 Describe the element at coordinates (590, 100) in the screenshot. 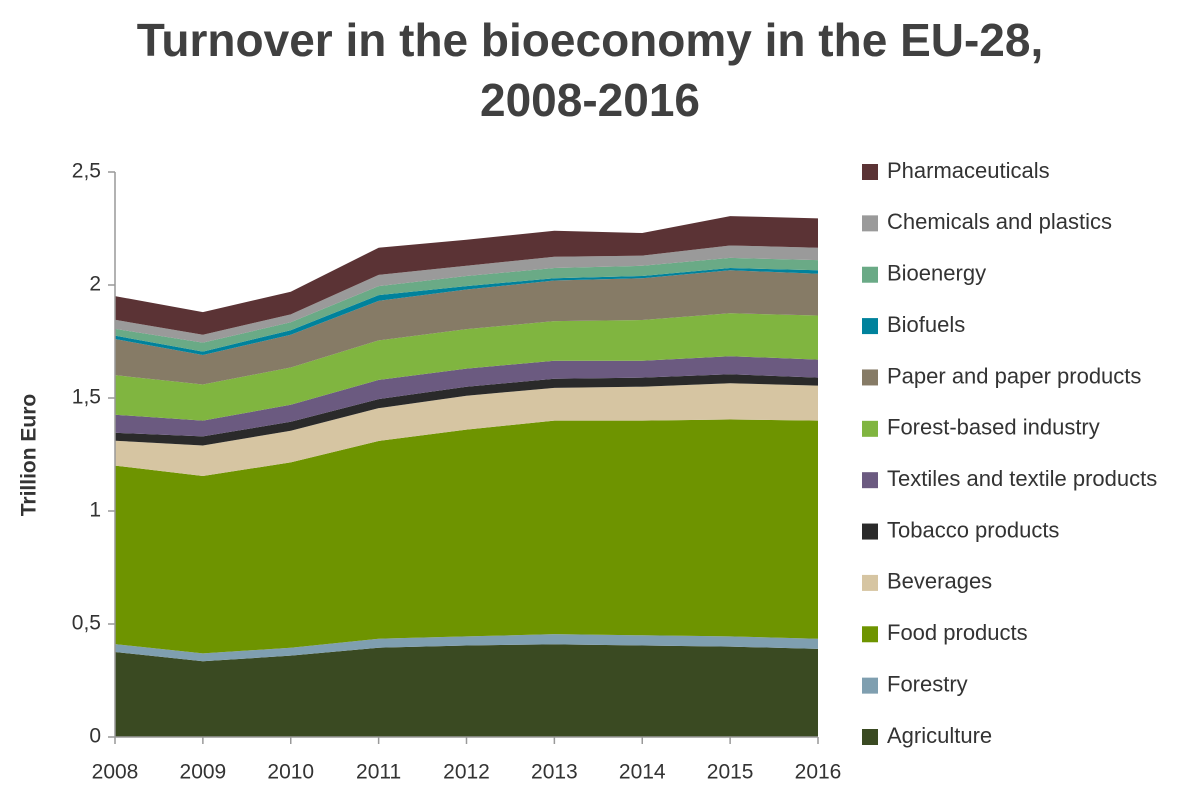

I see `chart-title: 2008-2016` at that location.